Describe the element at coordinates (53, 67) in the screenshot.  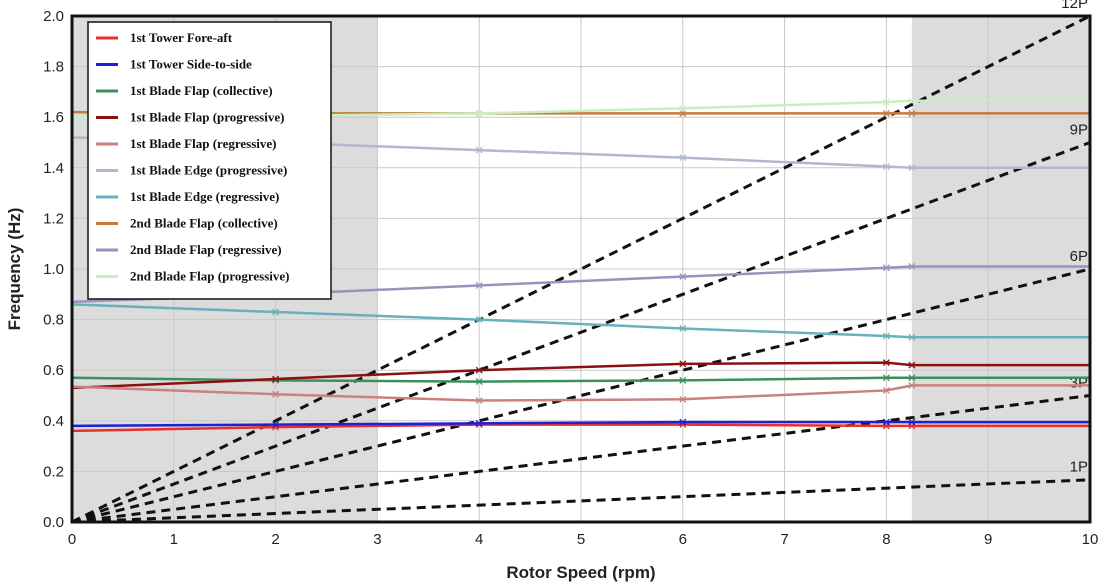
I see `y-tick-label: 1.8` at that location.